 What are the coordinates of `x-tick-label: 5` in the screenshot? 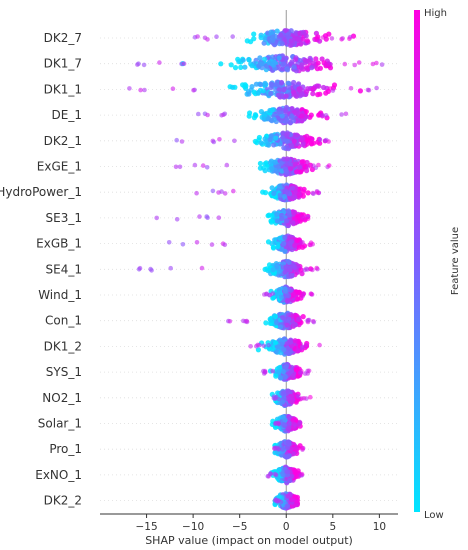 It's located at (332, 527).